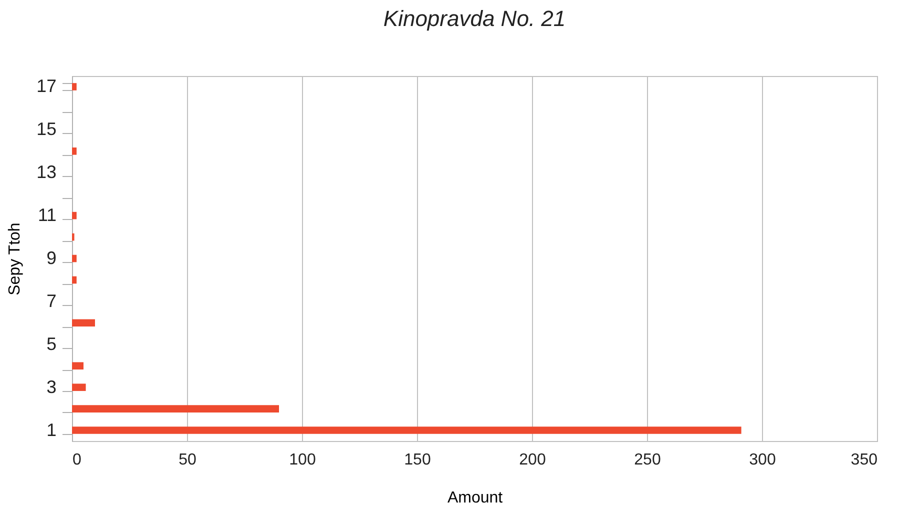  I want to click on x-tick-label: 100, so click(302, 460).